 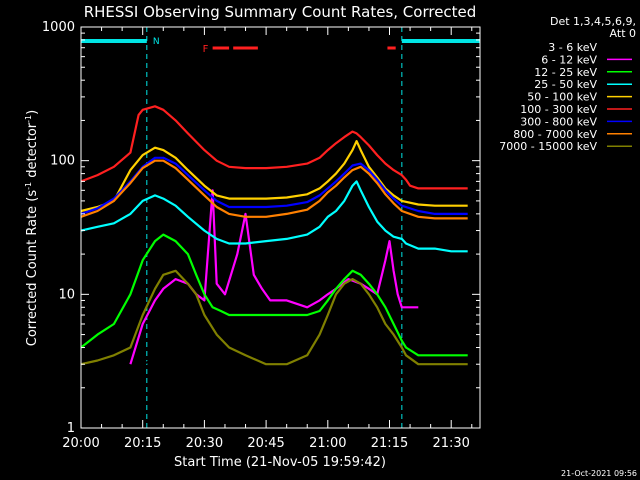 What do you see at coordinates (80, 443) in the screenshot?
I see `x-tick-label: 20:00` at bounding box center [80, 443].